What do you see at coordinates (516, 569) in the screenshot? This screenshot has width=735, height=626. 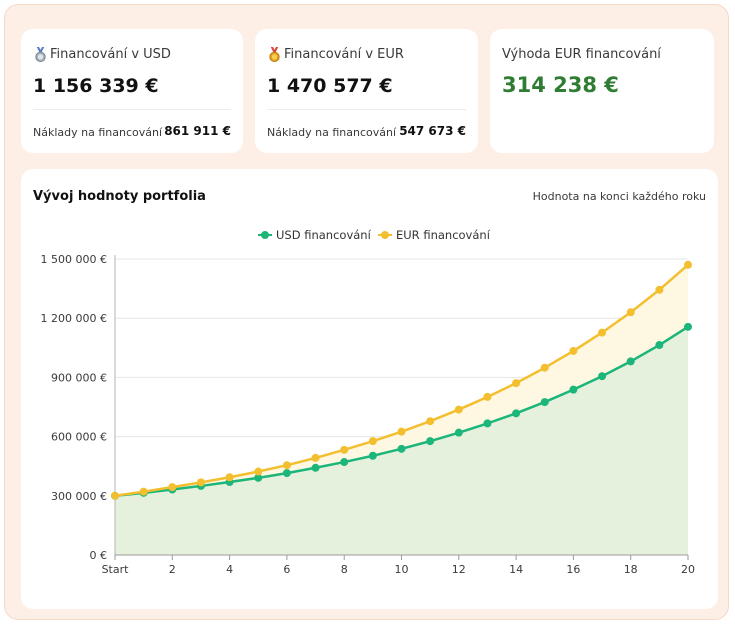 I see `x-tick-label: 14` at bounding box center [516, 569].